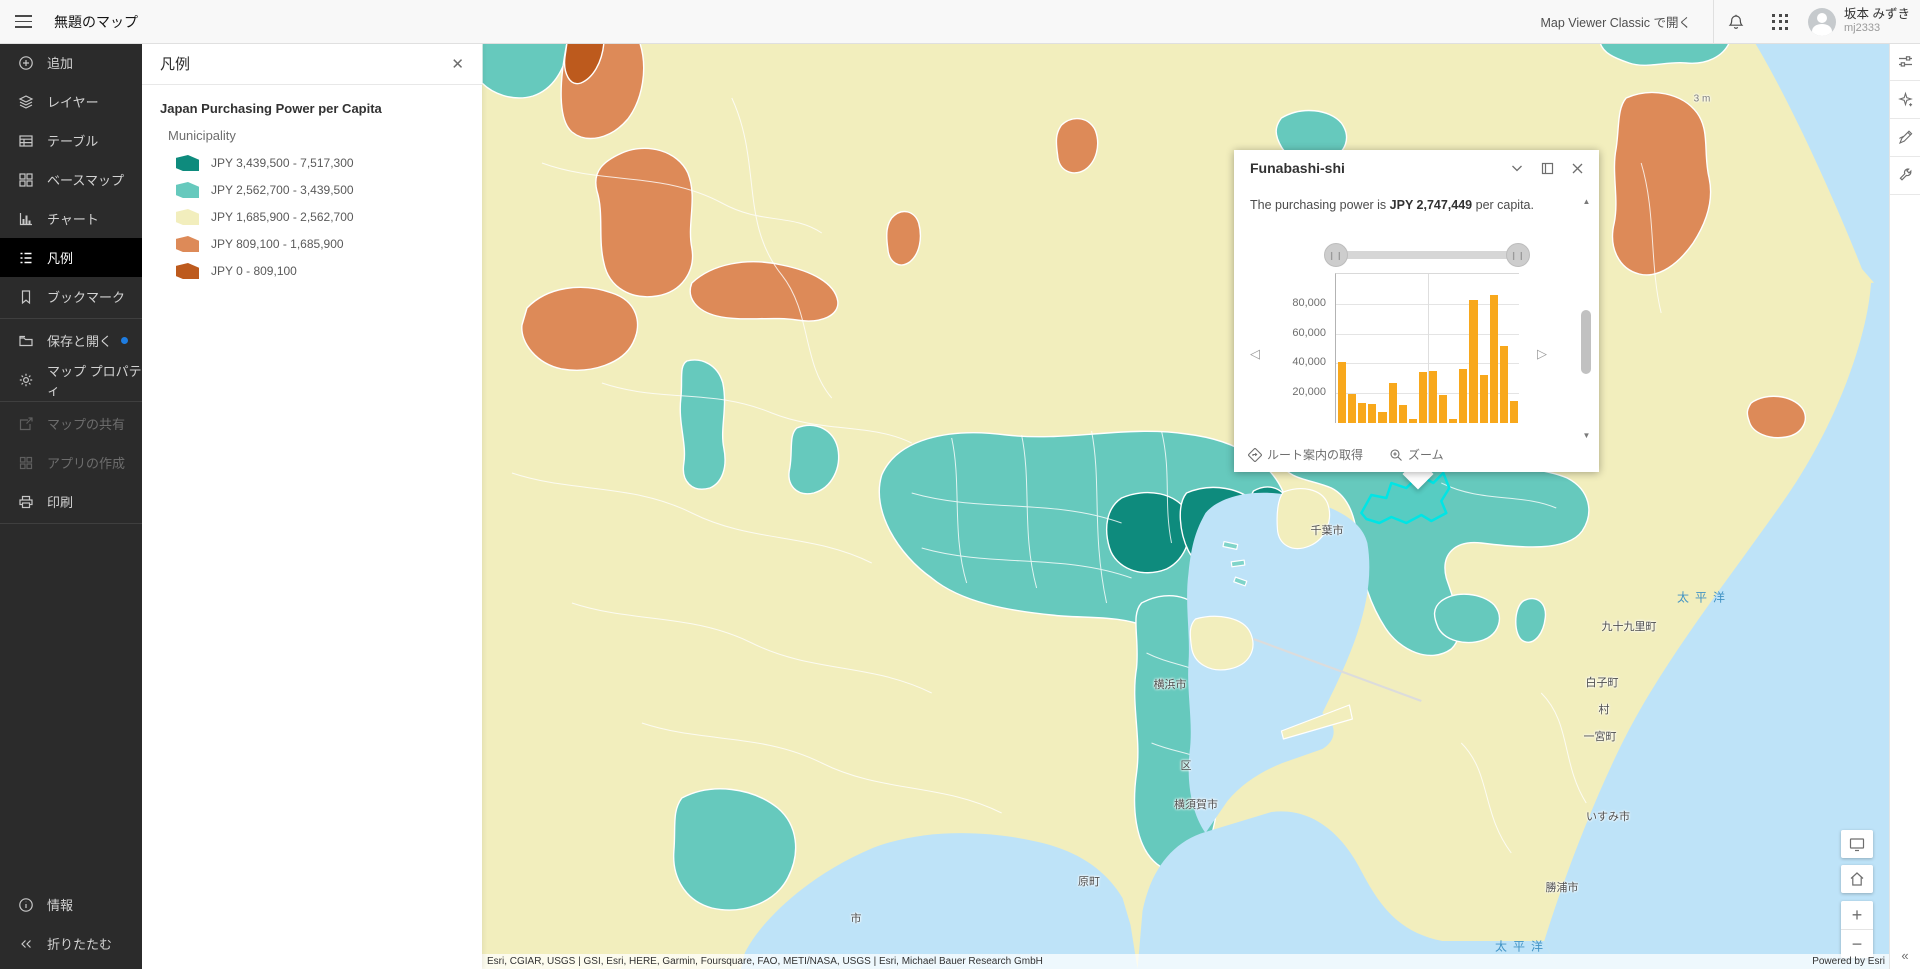 This screenshot has width=1920, height=969. Describe the element at coordinates (1905, 62) in the screenshot. I see `properties-sliders-icon` at that location.